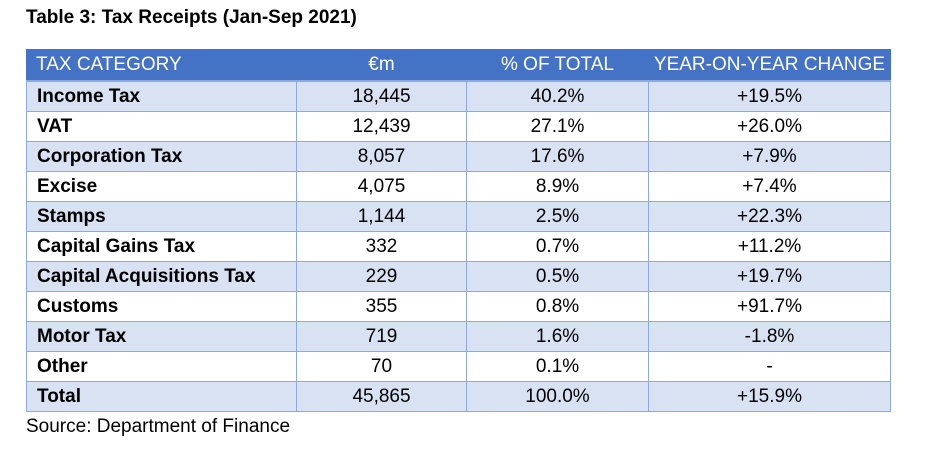  I want to click on table-row: Stamps 1,144 2.5% +22.3%, so click(458, 216).